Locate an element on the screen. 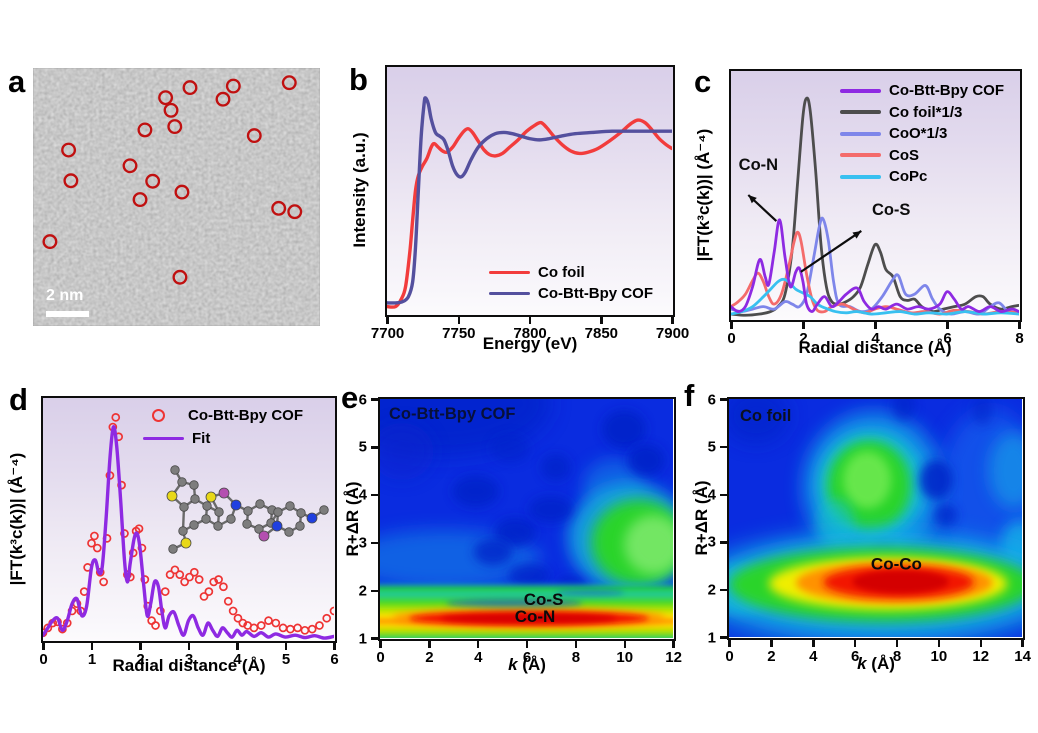  x-tick-label: 10 is located at coordinates (939, 656).